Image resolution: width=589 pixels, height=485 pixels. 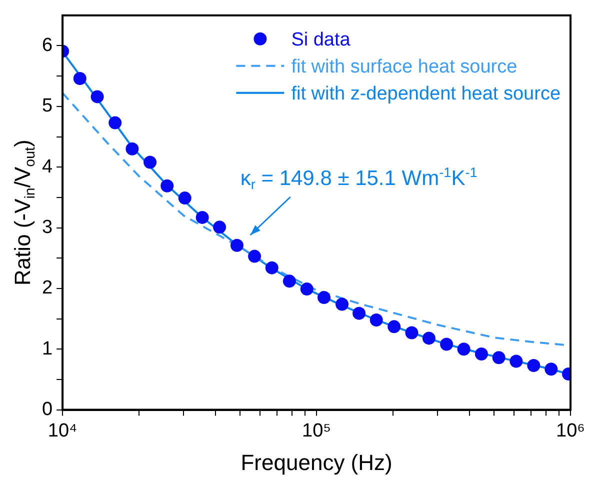 I want to click on y-axis-title: Ratio (-Vin/Vout), so click(x=24, y=213).